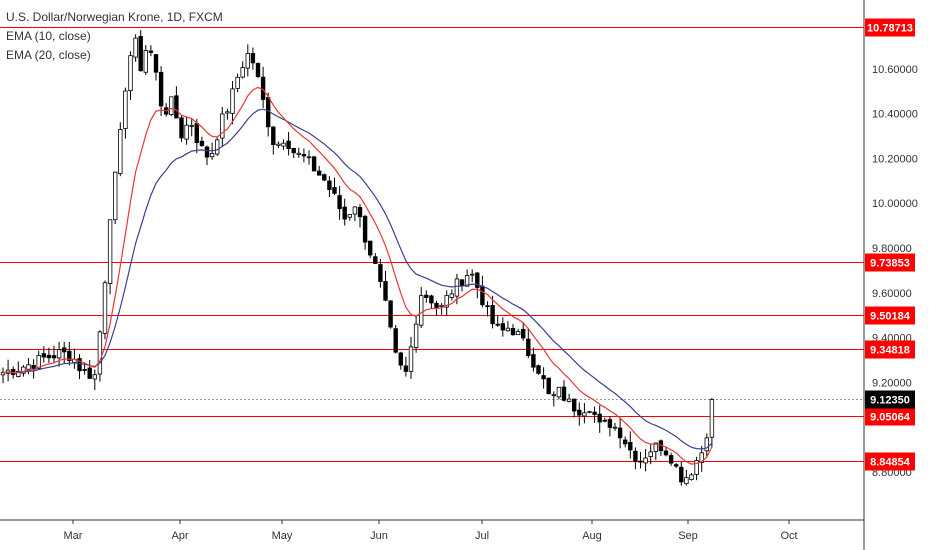 The image size is (932, 550). What do you see at coordinates (114, 17) in the screenshot?
I see `symbol-title: U.S. Dollar/Norwegian Krone, 1D, FXCM` at bounding box center [114, 17].